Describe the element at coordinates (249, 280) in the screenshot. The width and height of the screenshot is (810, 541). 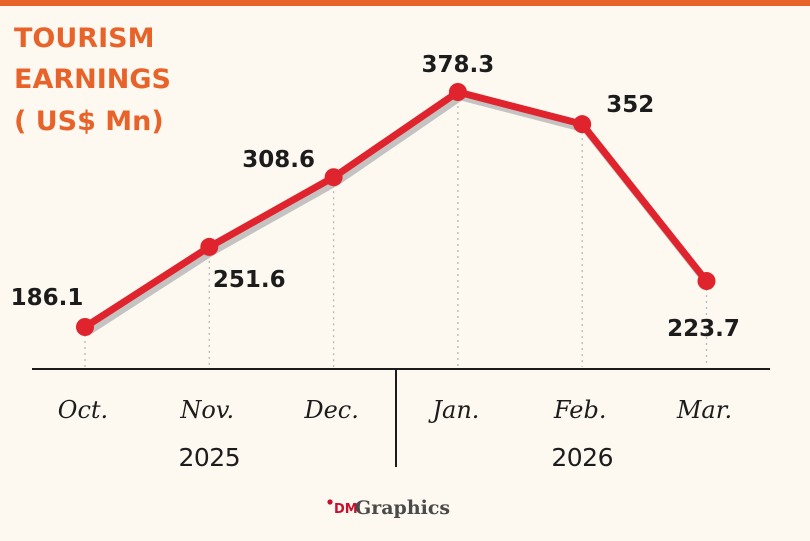
I see `value-label-nov: 251.6` at that location.